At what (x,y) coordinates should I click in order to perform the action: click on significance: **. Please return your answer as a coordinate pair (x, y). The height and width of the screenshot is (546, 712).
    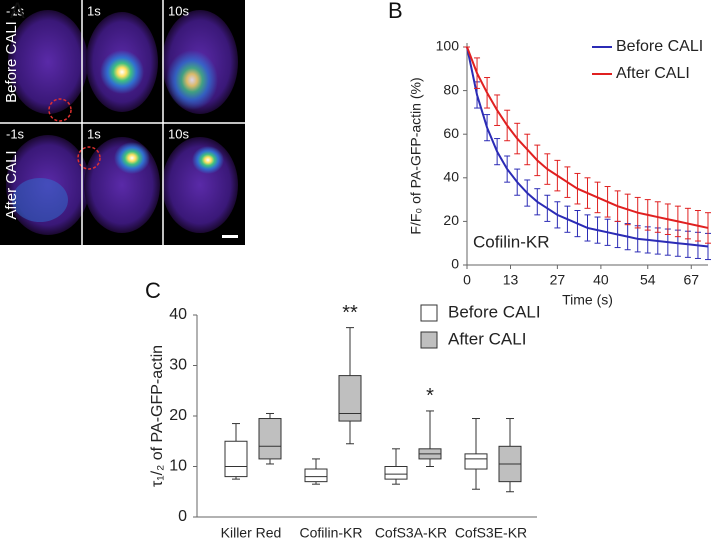
    Looking at the image, I should click on (350, 313).